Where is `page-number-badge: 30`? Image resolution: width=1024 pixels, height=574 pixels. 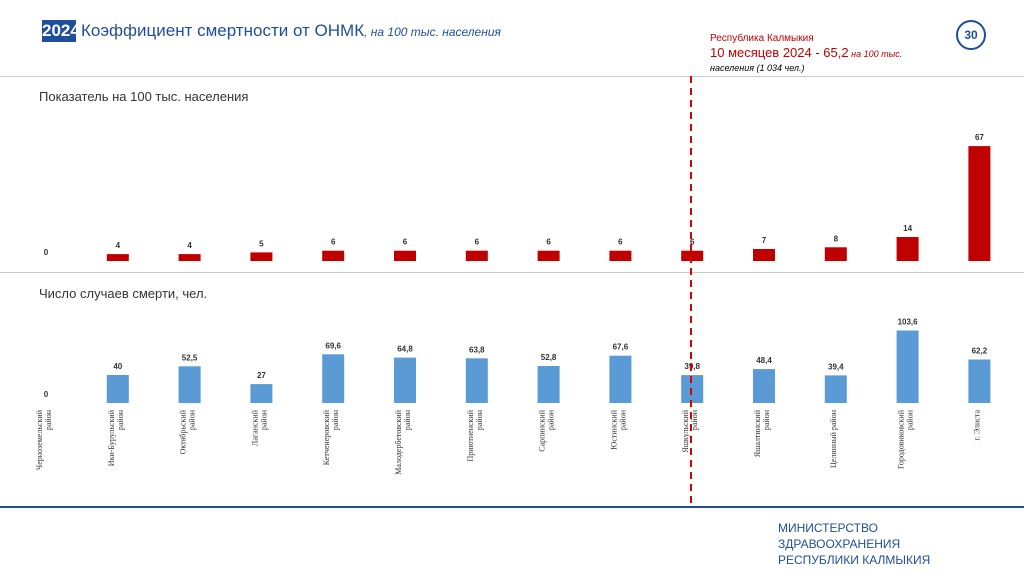 page-number-badge: 30 is located at coordinates (971, 35).